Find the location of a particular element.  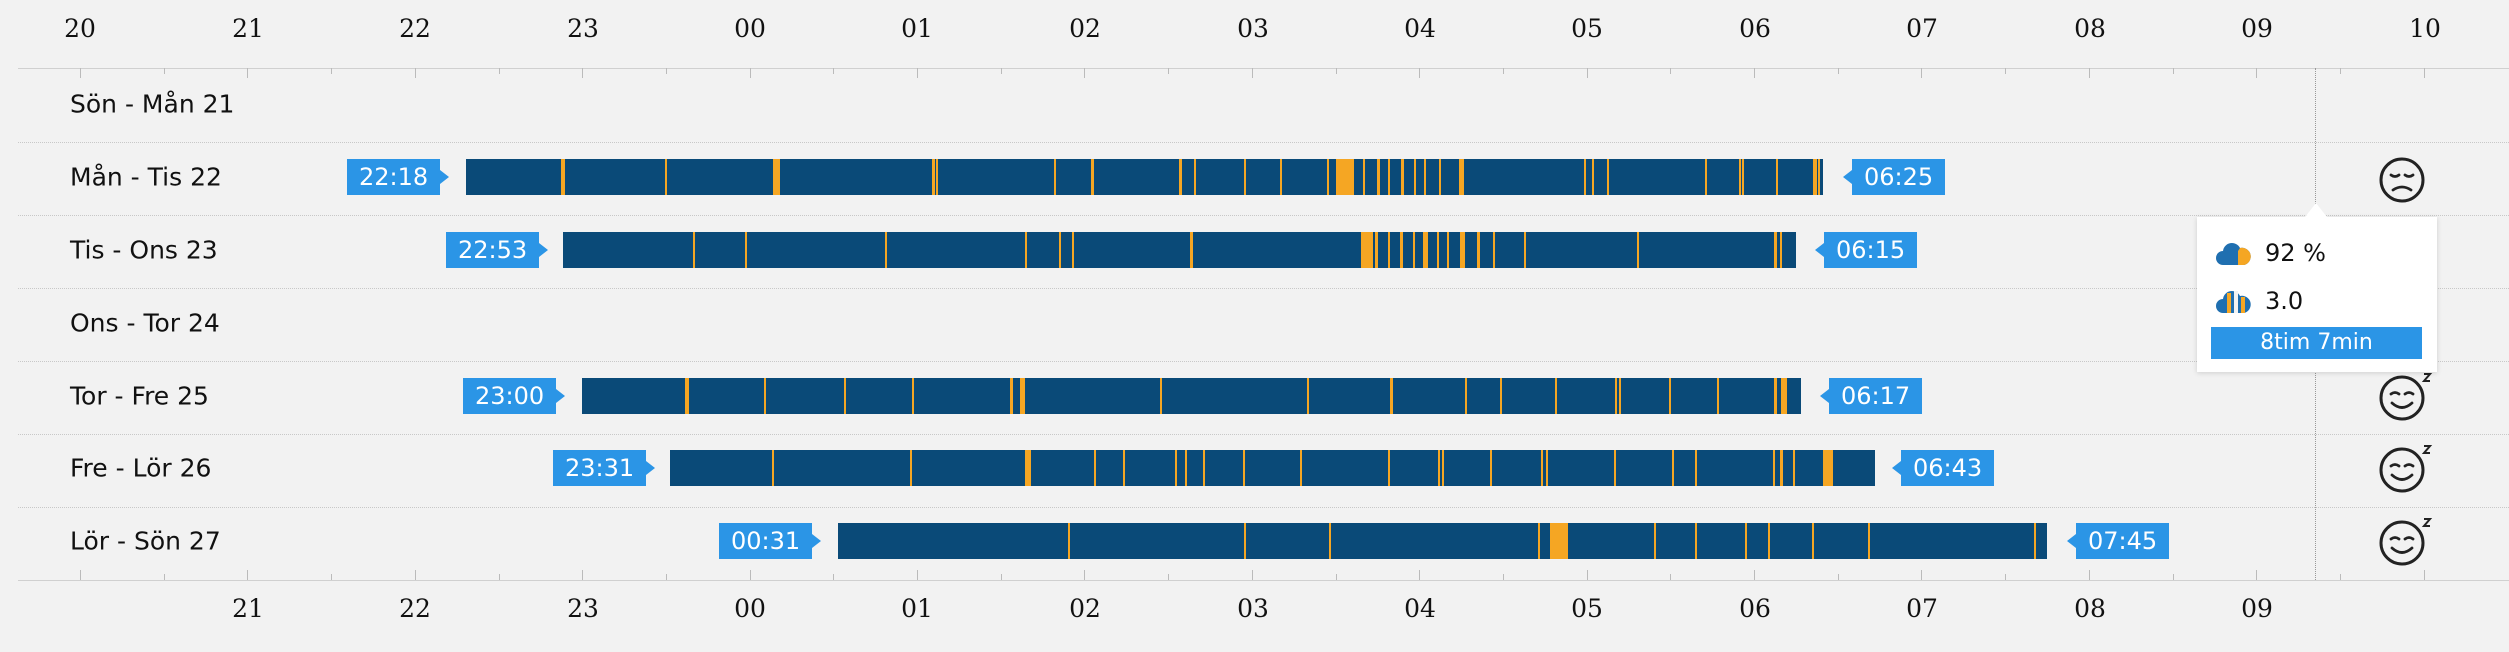

top-axis-label: 08 is located at coordinates (2090, 28).